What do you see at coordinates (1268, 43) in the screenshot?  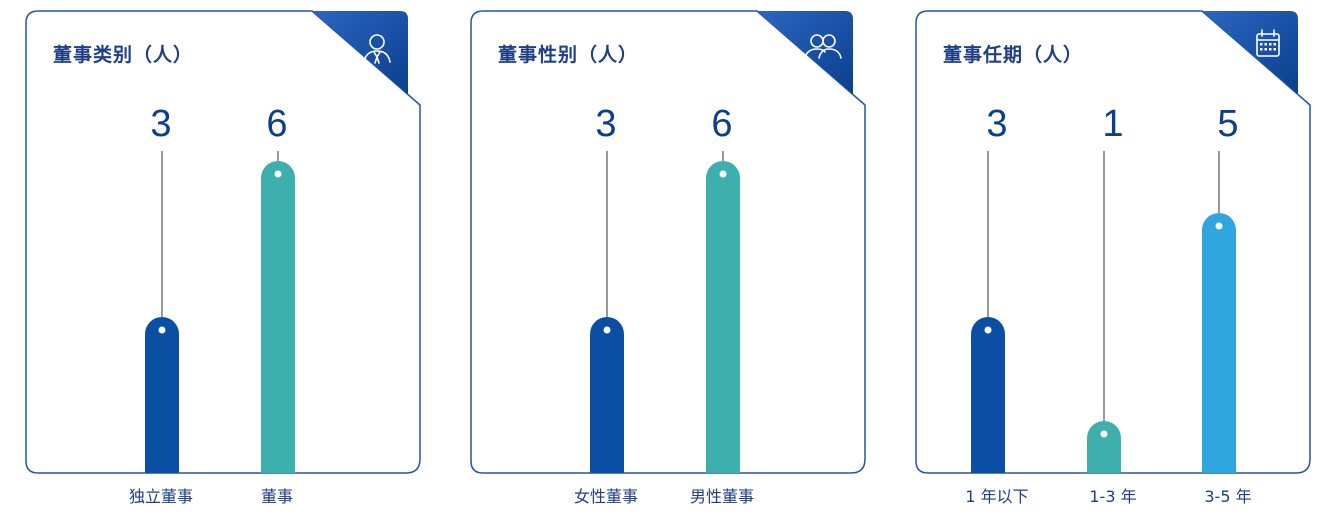 I see `calendar-icon` at bounding box center [1268, 43].